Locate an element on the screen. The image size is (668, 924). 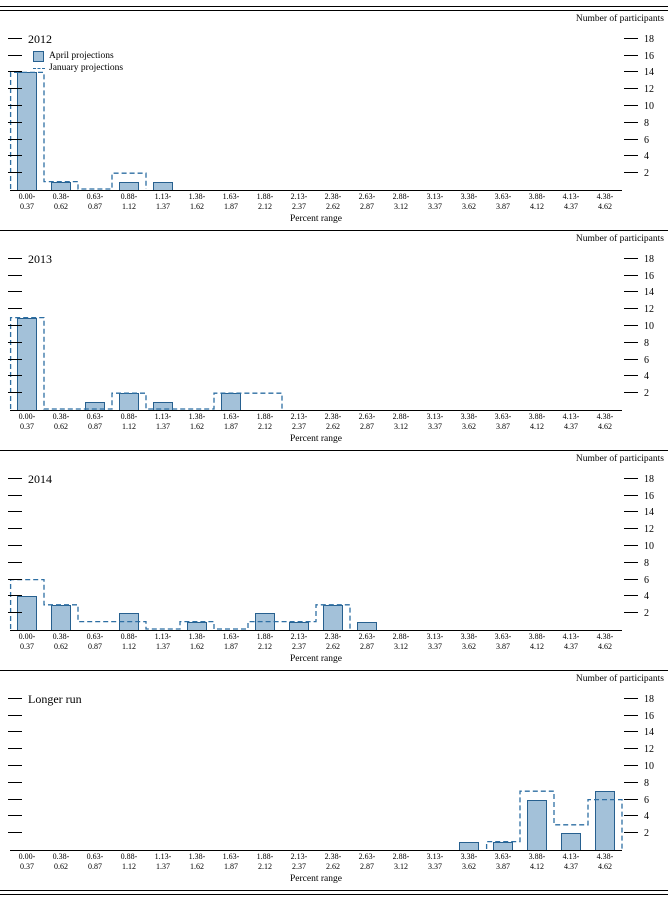
x-tick-line2: 2.12 is located at coordinates (265, 426).